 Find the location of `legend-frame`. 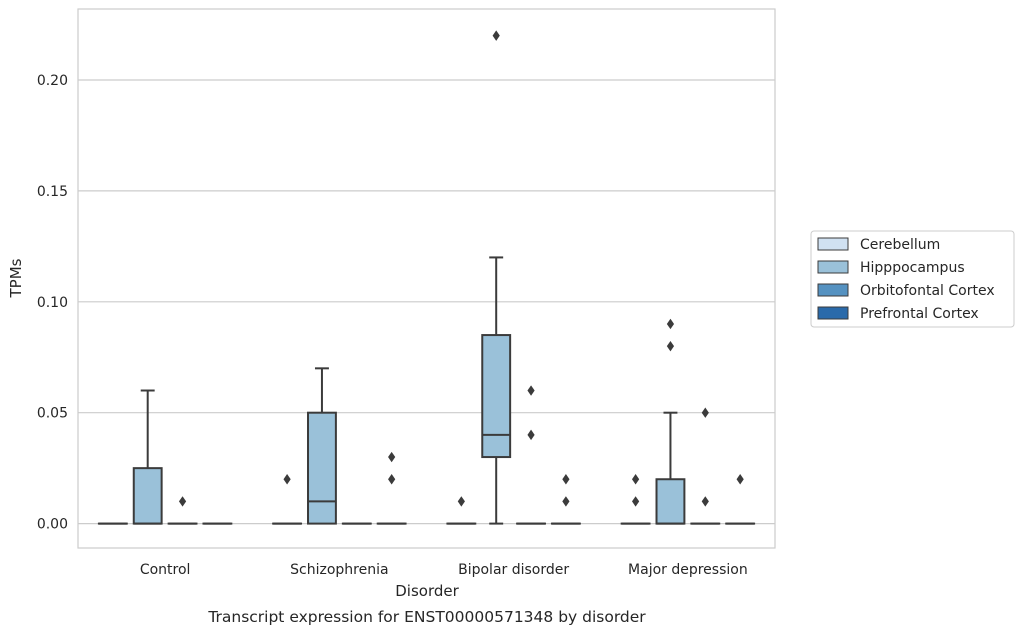

legend-frame is located at coordinates (912, 279).